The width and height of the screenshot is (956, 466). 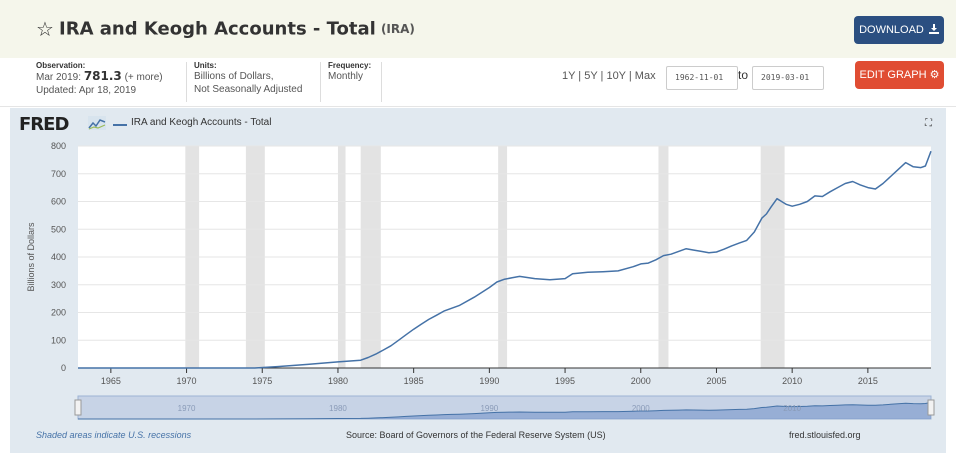 I want to click on title-wrap: ☆ IRA and Keogh Accounts - Total (IRA), so click(x=225, y=29).